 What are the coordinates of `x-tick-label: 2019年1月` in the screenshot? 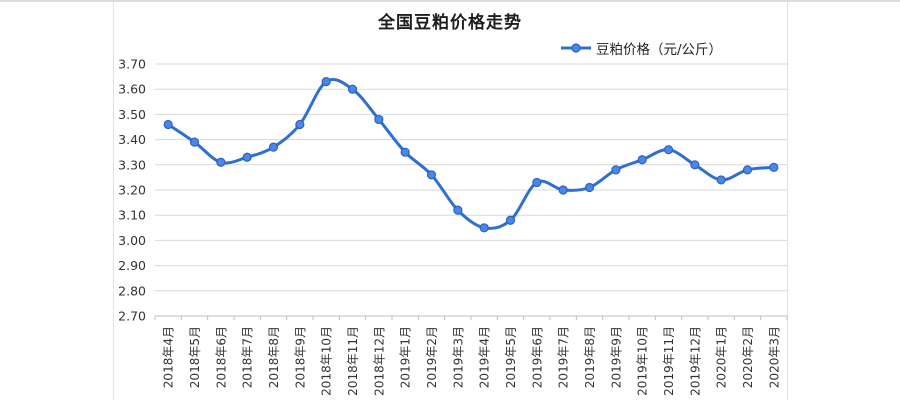 It's located at (406, 357).